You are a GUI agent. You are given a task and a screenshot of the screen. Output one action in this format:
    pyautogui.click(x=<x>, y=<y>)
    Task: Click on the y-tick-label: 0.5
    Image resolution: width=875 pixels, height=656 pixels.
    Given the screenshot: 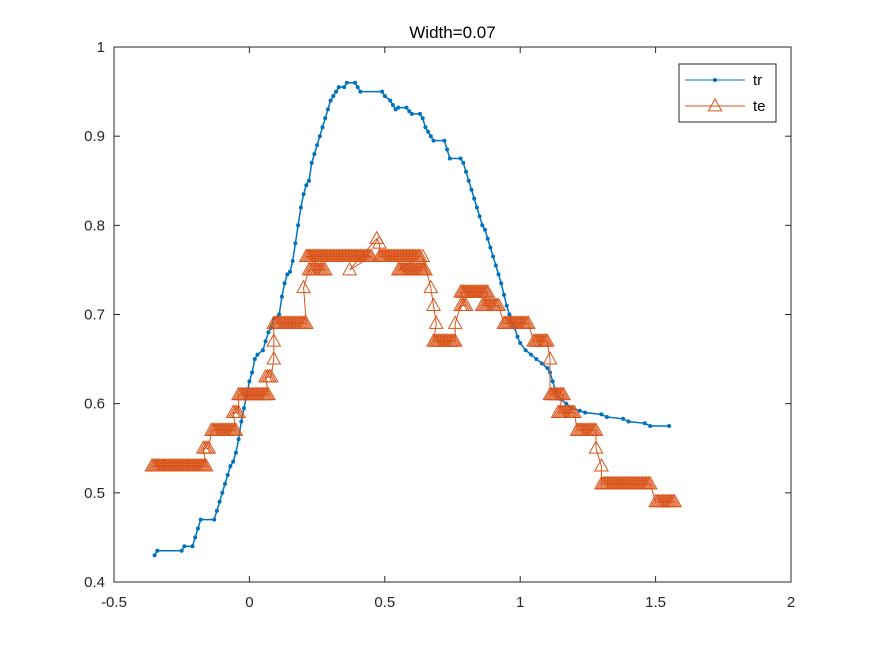 What is the action you would take?
    pyautogui.click(x=94, y=493)
    